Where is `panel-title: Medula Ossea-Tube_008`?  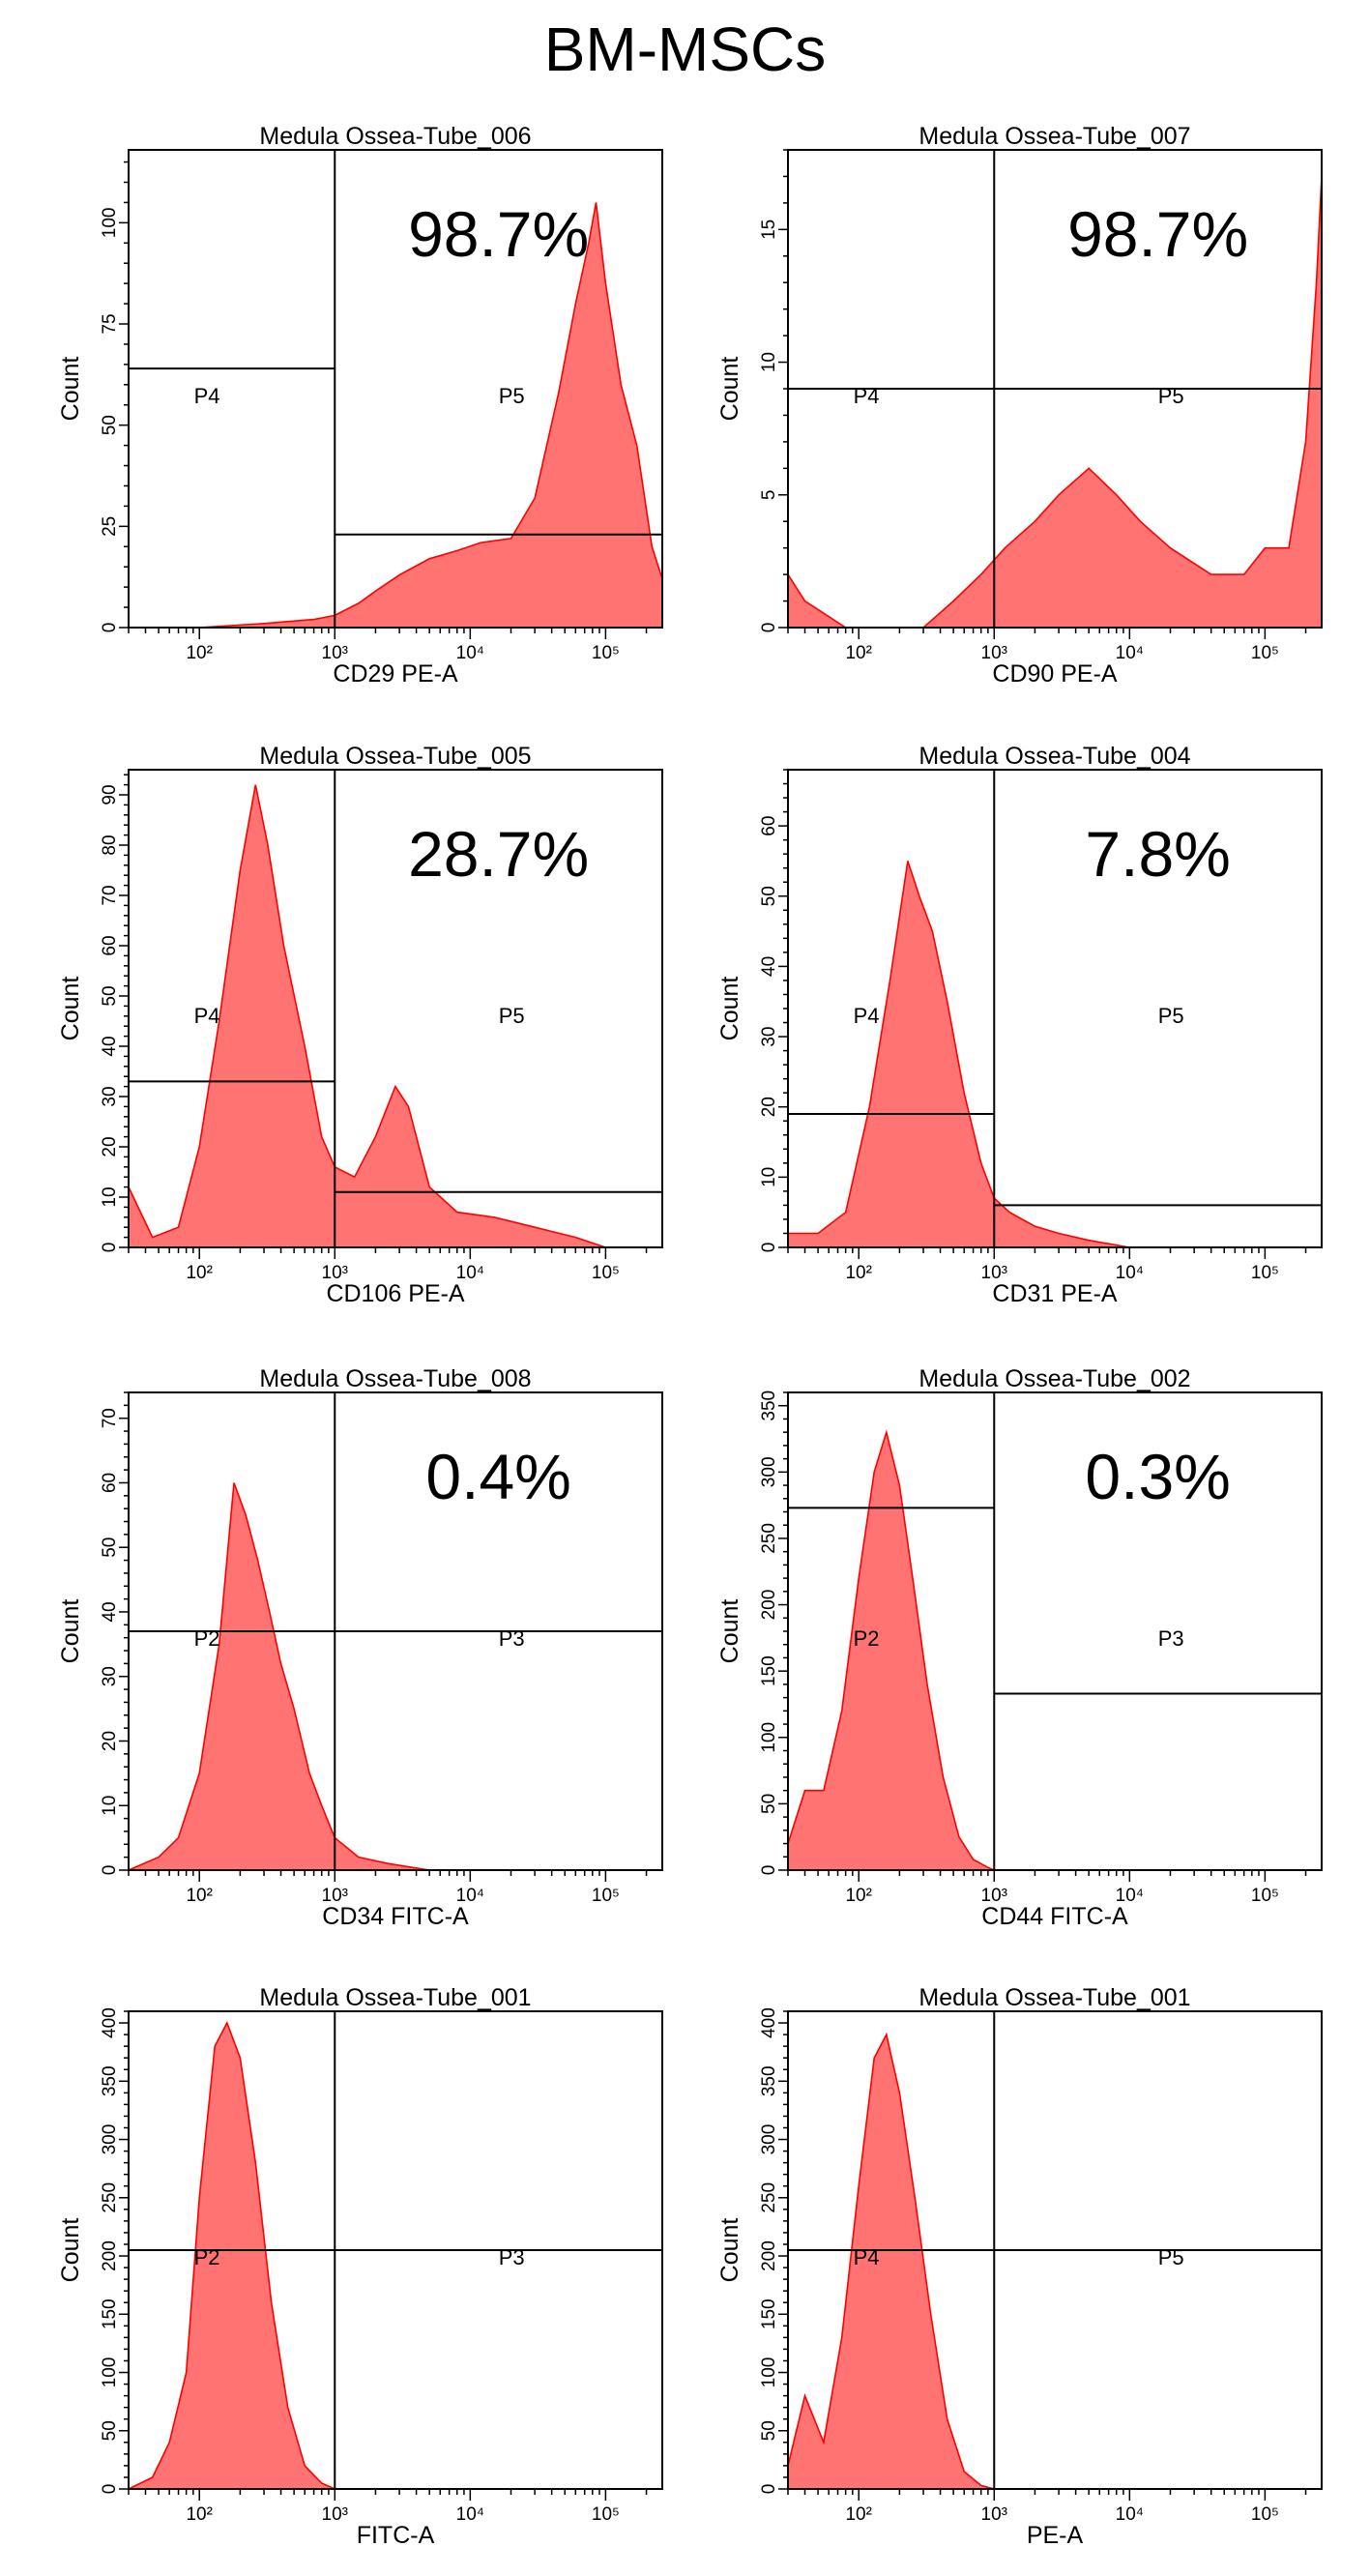 panel-title: Medula Ossea-Tube_008 is located at coordinates (395, 1378).